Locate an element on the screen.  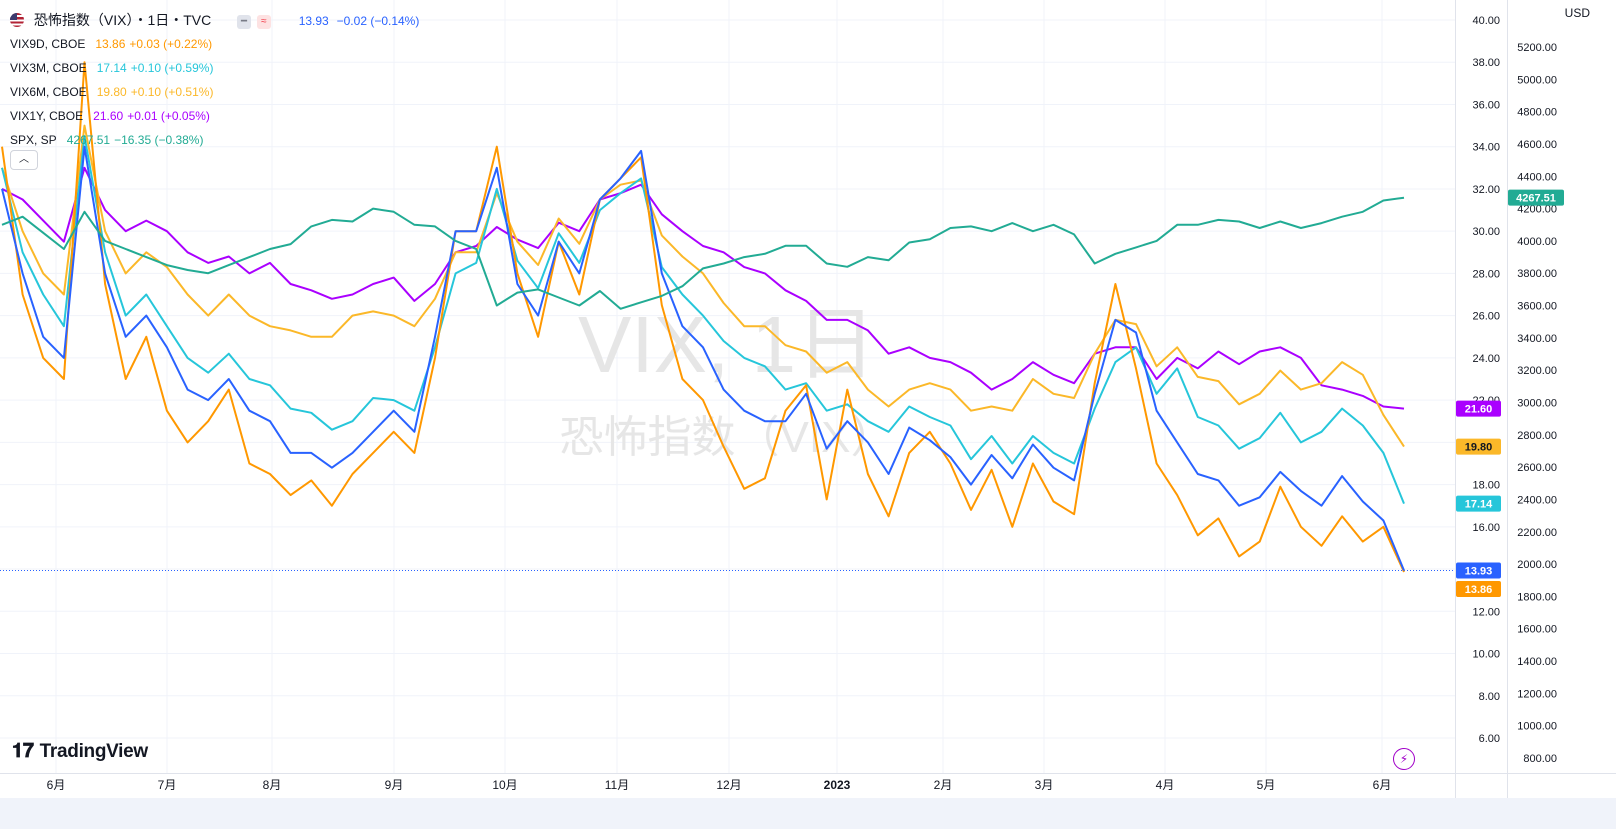
legend-row: VIX6M, CBOE 19.80 +0.10 (+0.51%) is located at coordinates (214, 92).